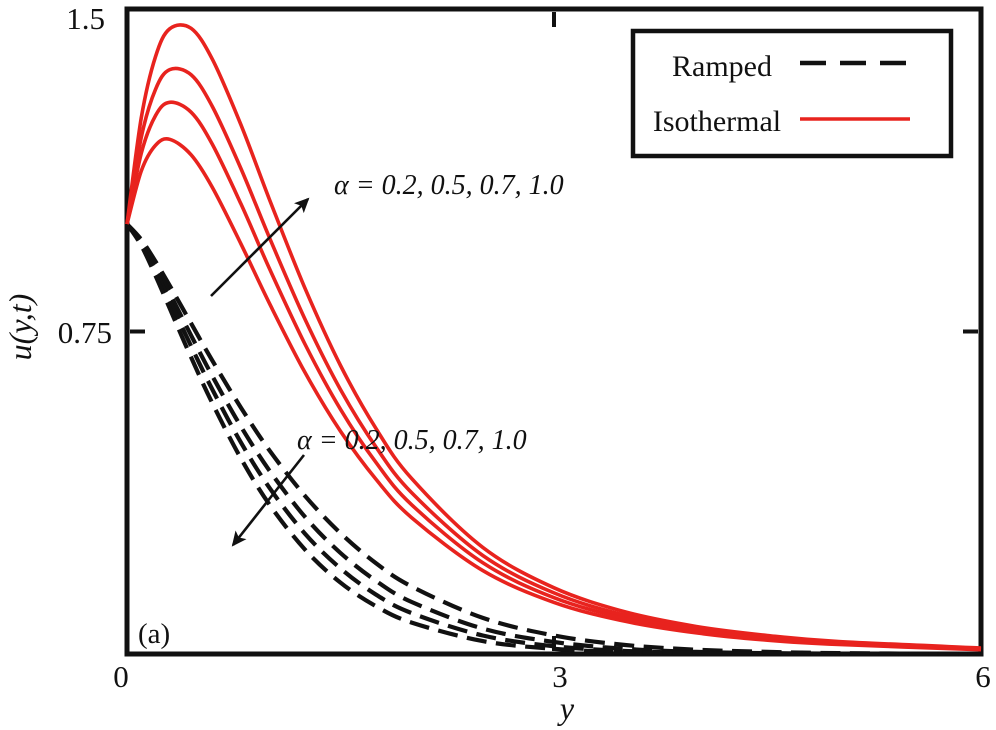 This screenshot has width=996, height=730. What do you see at coordinates (260, 247) in the screenshot?
I see `isothermal-annotation-arrow` at bounding box center [260, 247].